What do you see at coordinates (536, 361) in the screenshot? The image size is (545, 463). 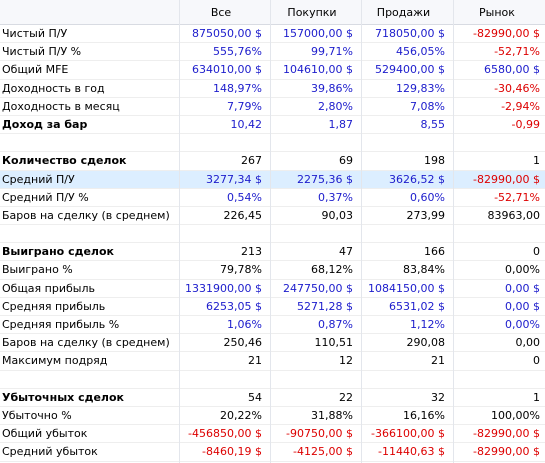 I see `table-cell: 0` at bounding box center [536, 361].